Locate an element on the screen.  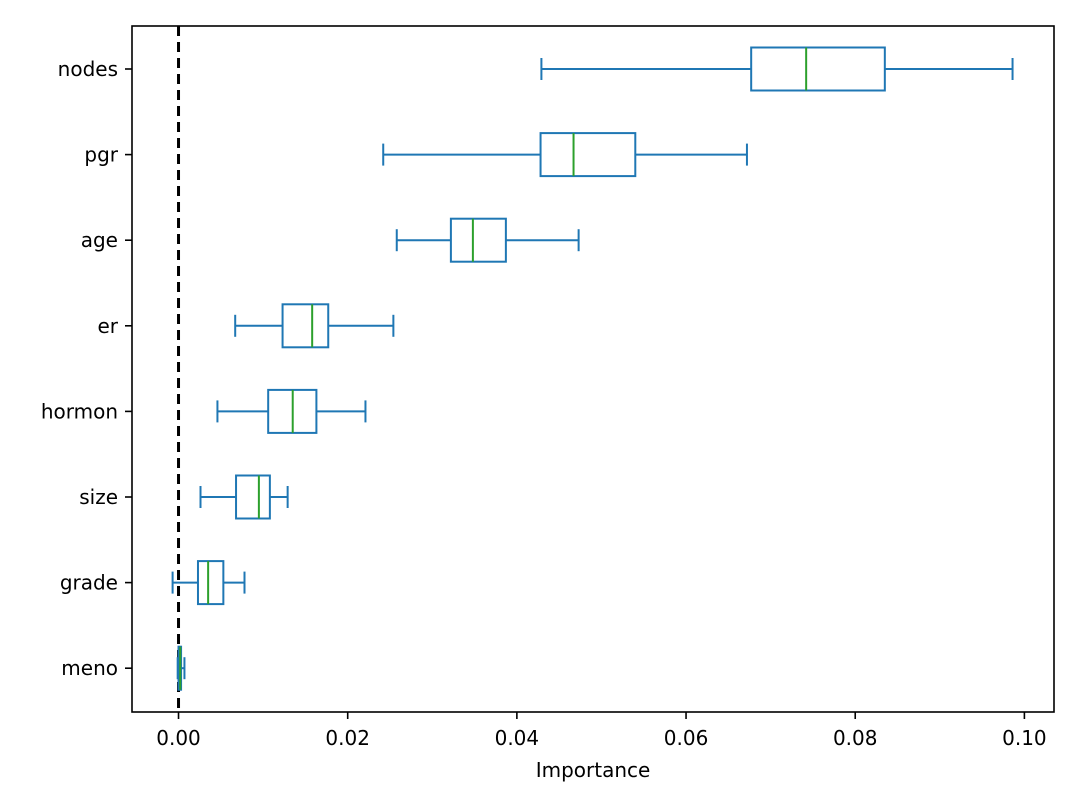
box-nodes is located at coordinates (818, 69).